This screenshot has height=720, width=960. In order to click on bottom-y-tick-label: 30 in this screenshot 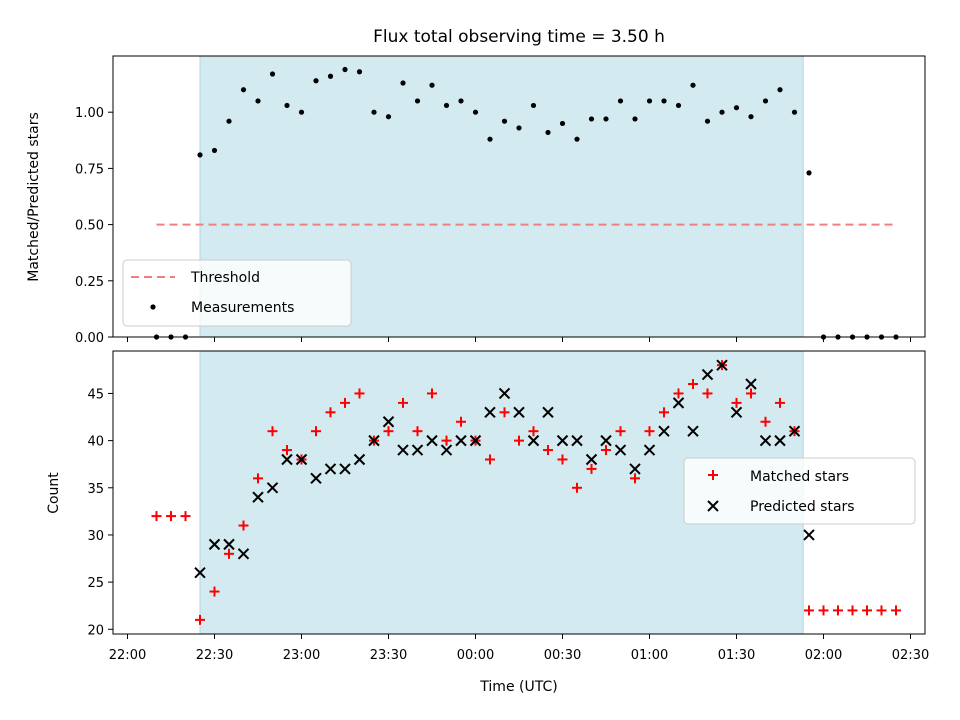, I will do `click(95, 536)`.